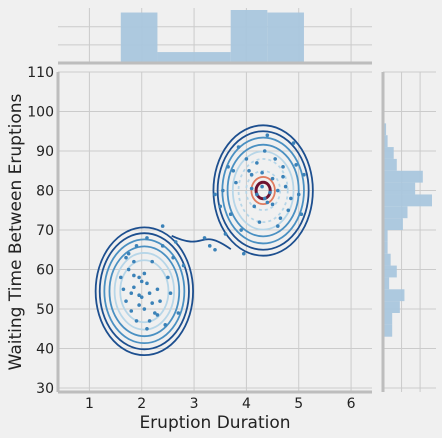 Image resolution: width=442 pixels, height=438 pixels. What do you see at coordinates (40, 113) in the screenshot?
I see `y-tick-label: 100` at bounding box center [40, 113].